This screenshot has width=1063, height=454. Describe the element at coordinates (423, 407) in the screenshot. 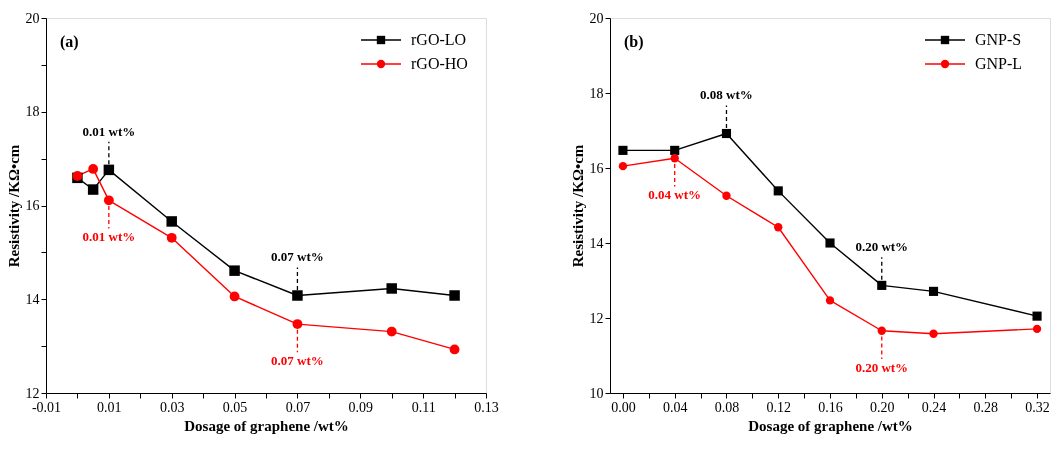

I see `x-tick-label: 0.11` at that location.